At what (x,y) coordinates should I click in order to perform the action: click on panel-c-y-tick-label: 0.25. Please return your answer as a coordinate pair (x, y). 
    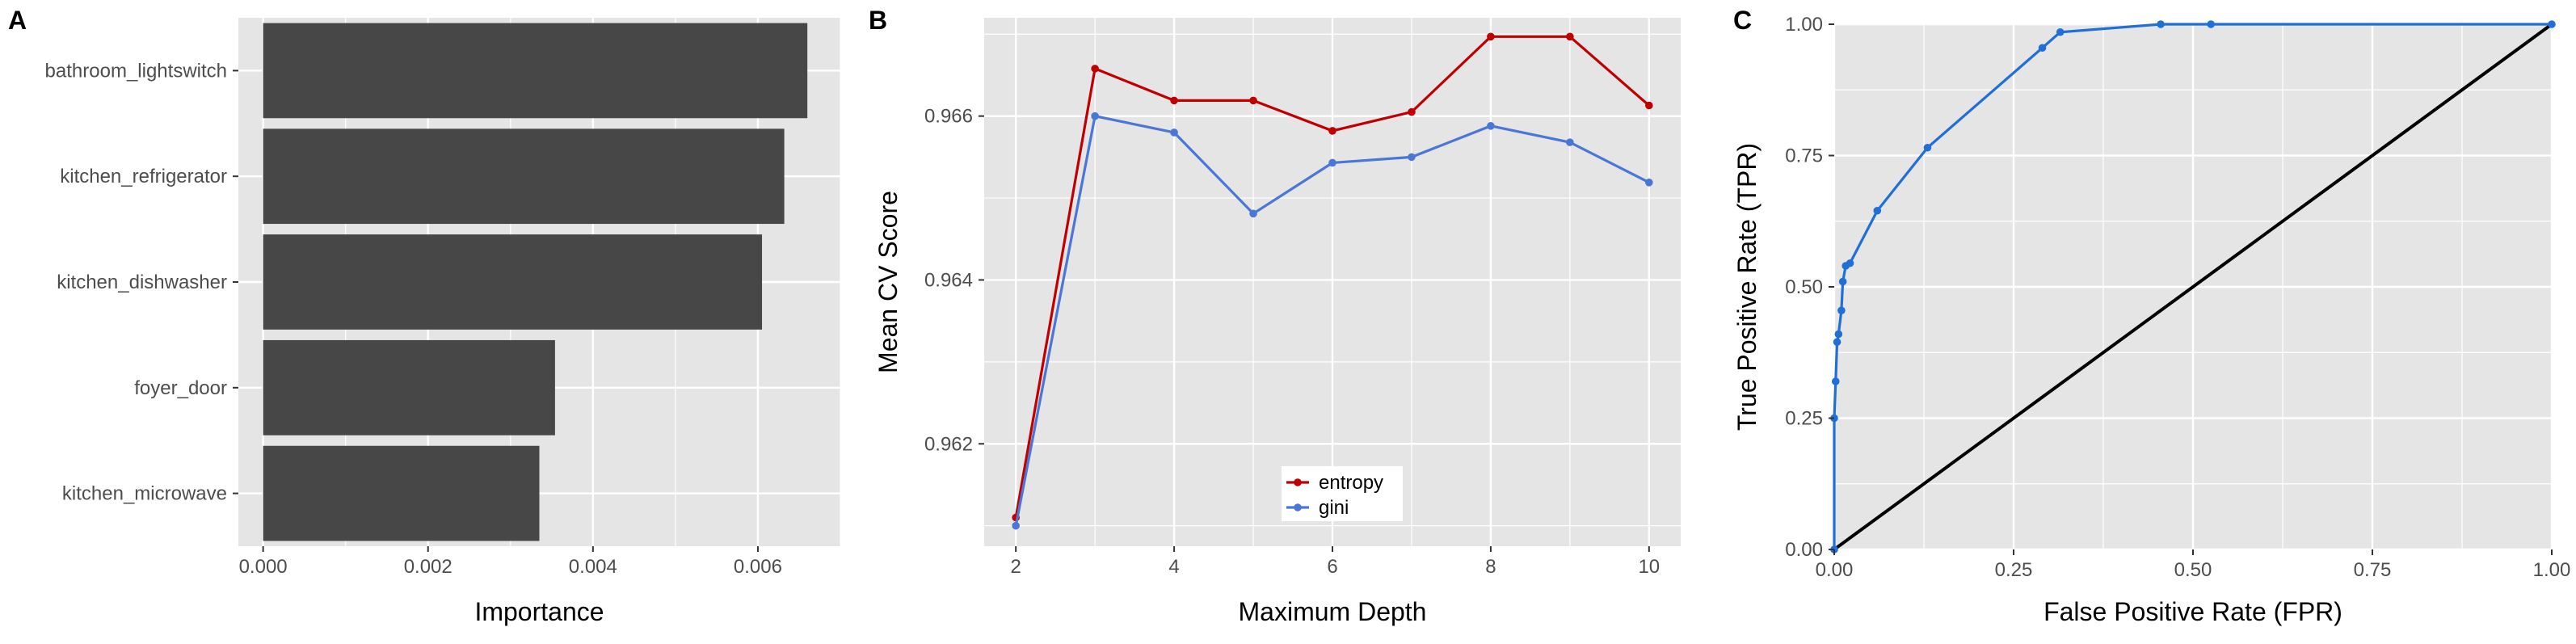
    Looking at the image, I should click on (1804, 419).